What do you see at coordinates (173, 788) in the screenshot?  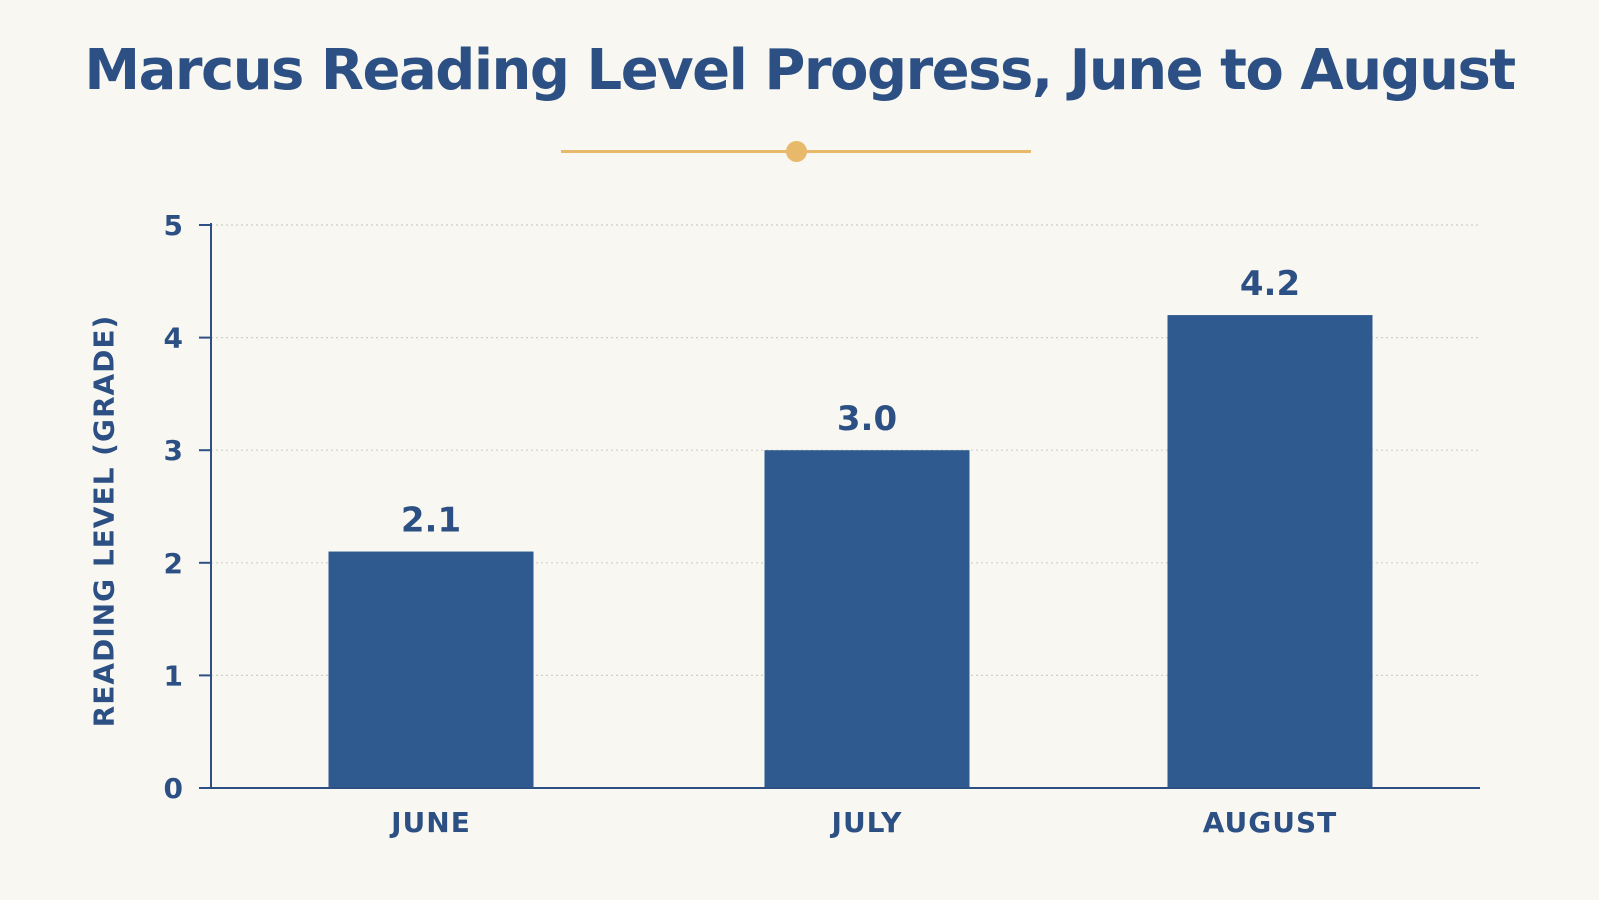 I see `y-tick-label: 0` at bounding box center [173, 788].